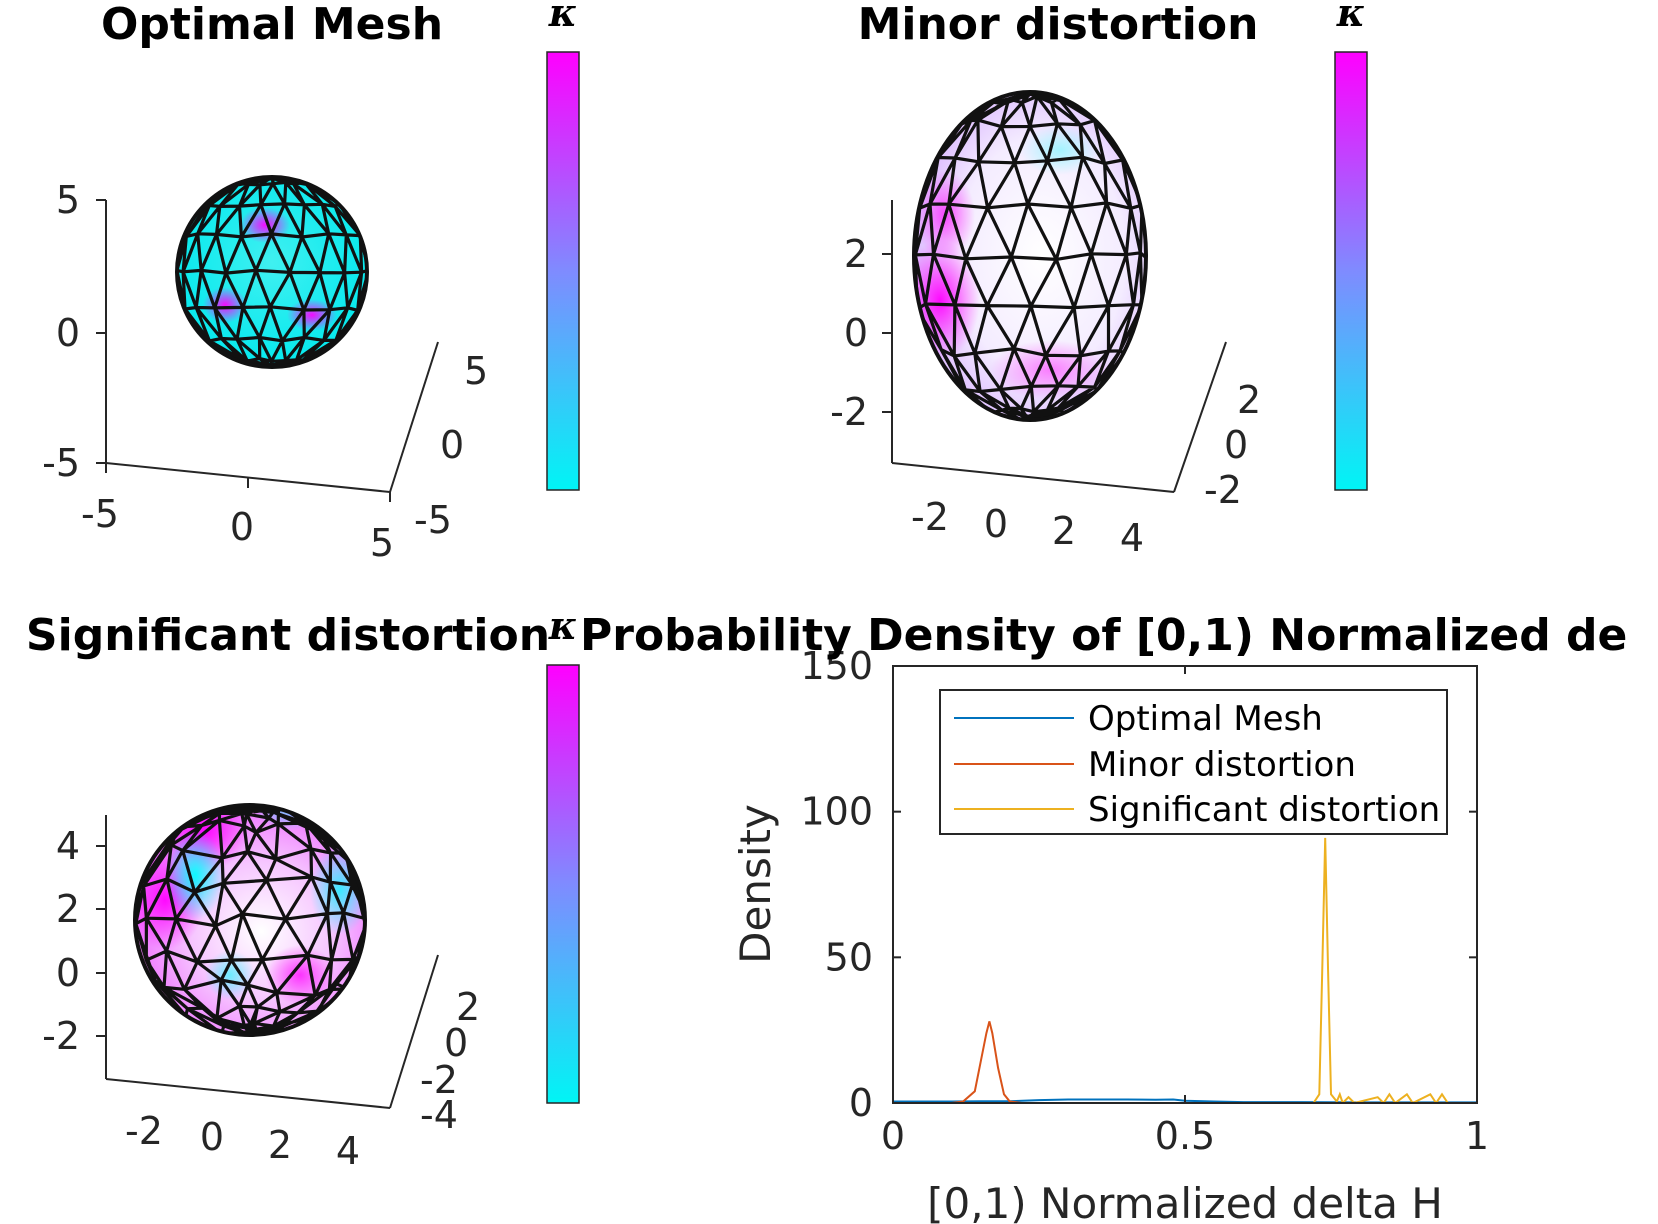 This screenshot has width=1658, height=1224. Describe the element at coordinates (144, 1131) in the screenshot. I see `panel3-x-tick: -2` at that location.